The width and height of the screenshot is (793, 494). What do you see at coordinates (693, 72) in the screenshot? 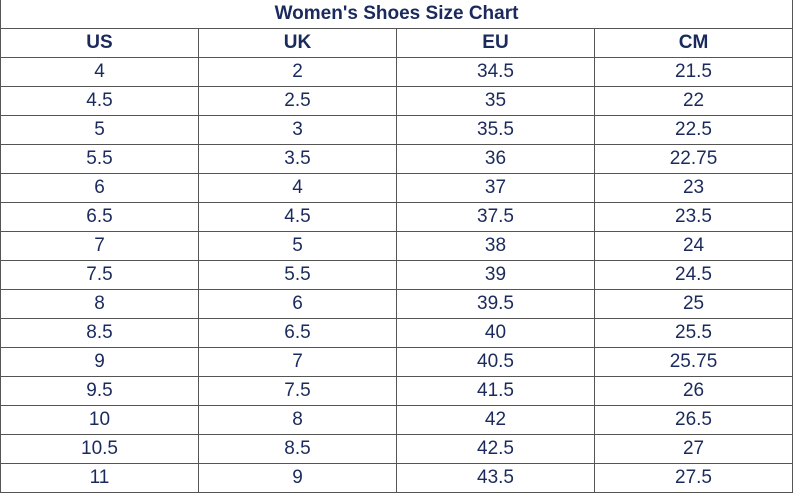
I see `table-cell: 21.5` at bounding box center [693, 72].